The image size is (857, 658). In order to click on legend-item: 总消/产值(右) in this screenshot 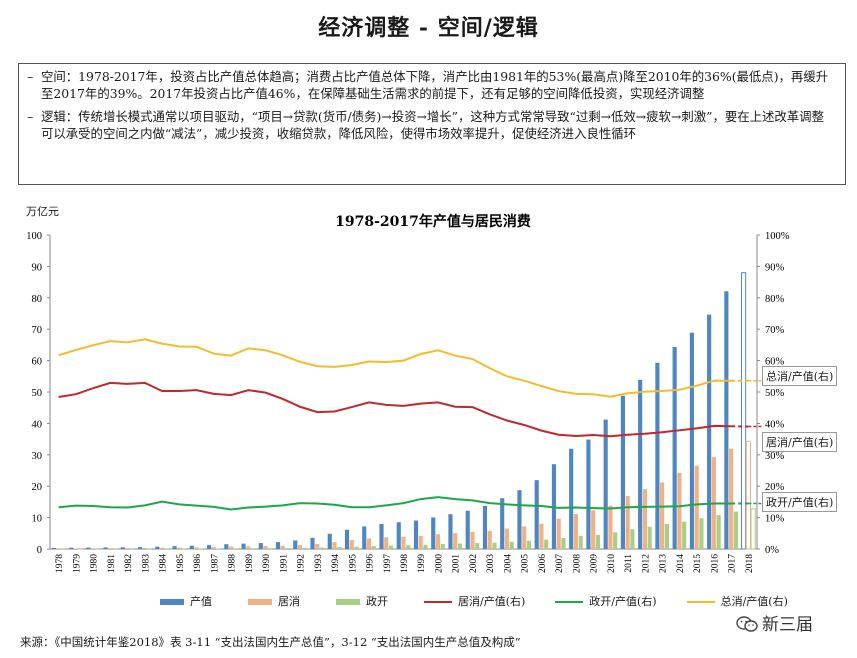, I will do `click(737, 601)`.